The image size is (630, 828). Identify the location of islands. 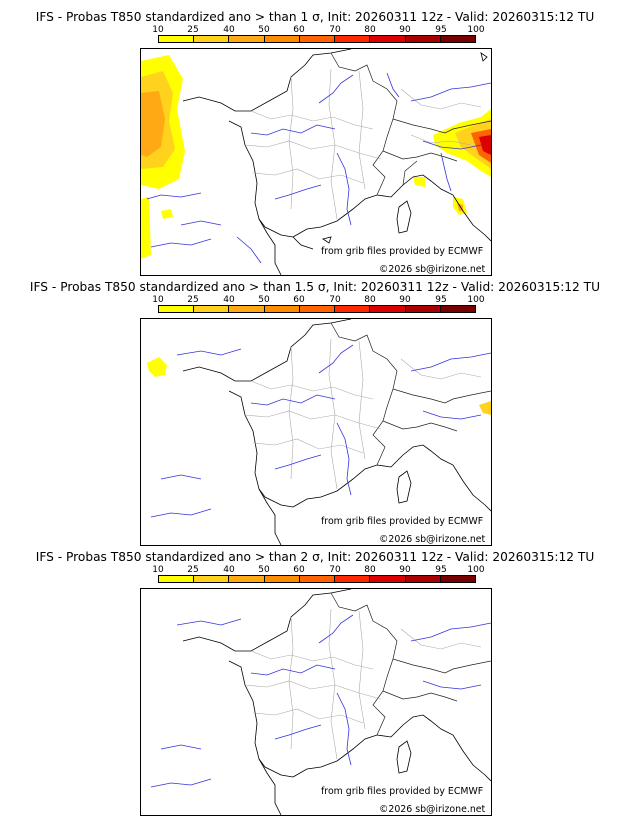
(405, 148).